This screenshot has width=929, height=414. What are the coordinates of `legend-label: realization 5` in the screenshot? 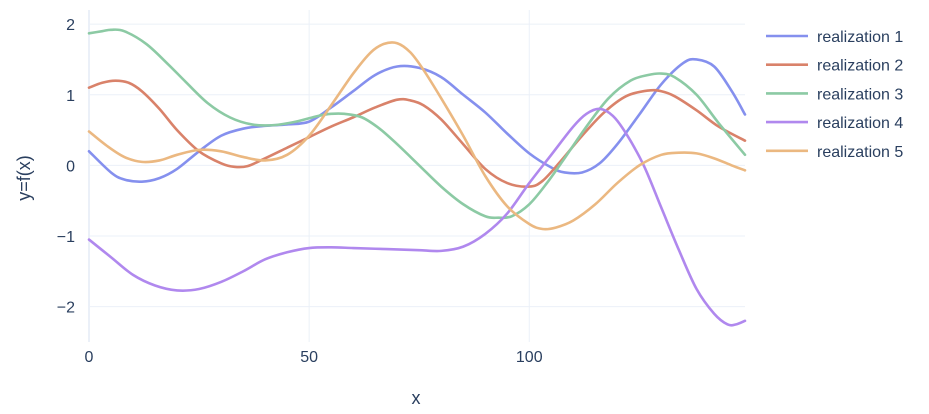 It's located at (860, 152).